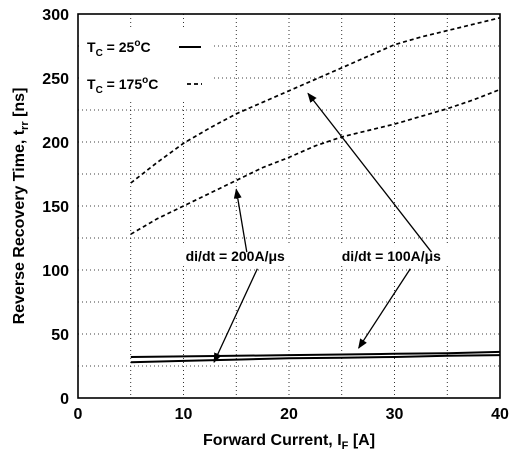  Describe the element at coordinates (391, 256) in the screenshot. I see `annotation-label: di/dt = 100A/μs` at that location.